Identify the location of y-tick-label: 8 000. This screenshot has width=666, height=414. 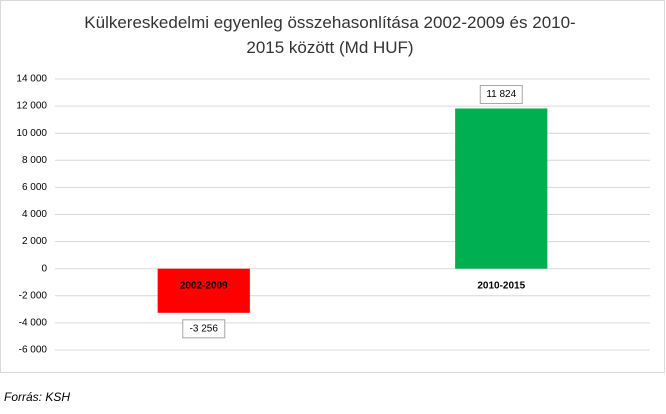
(34, 160).